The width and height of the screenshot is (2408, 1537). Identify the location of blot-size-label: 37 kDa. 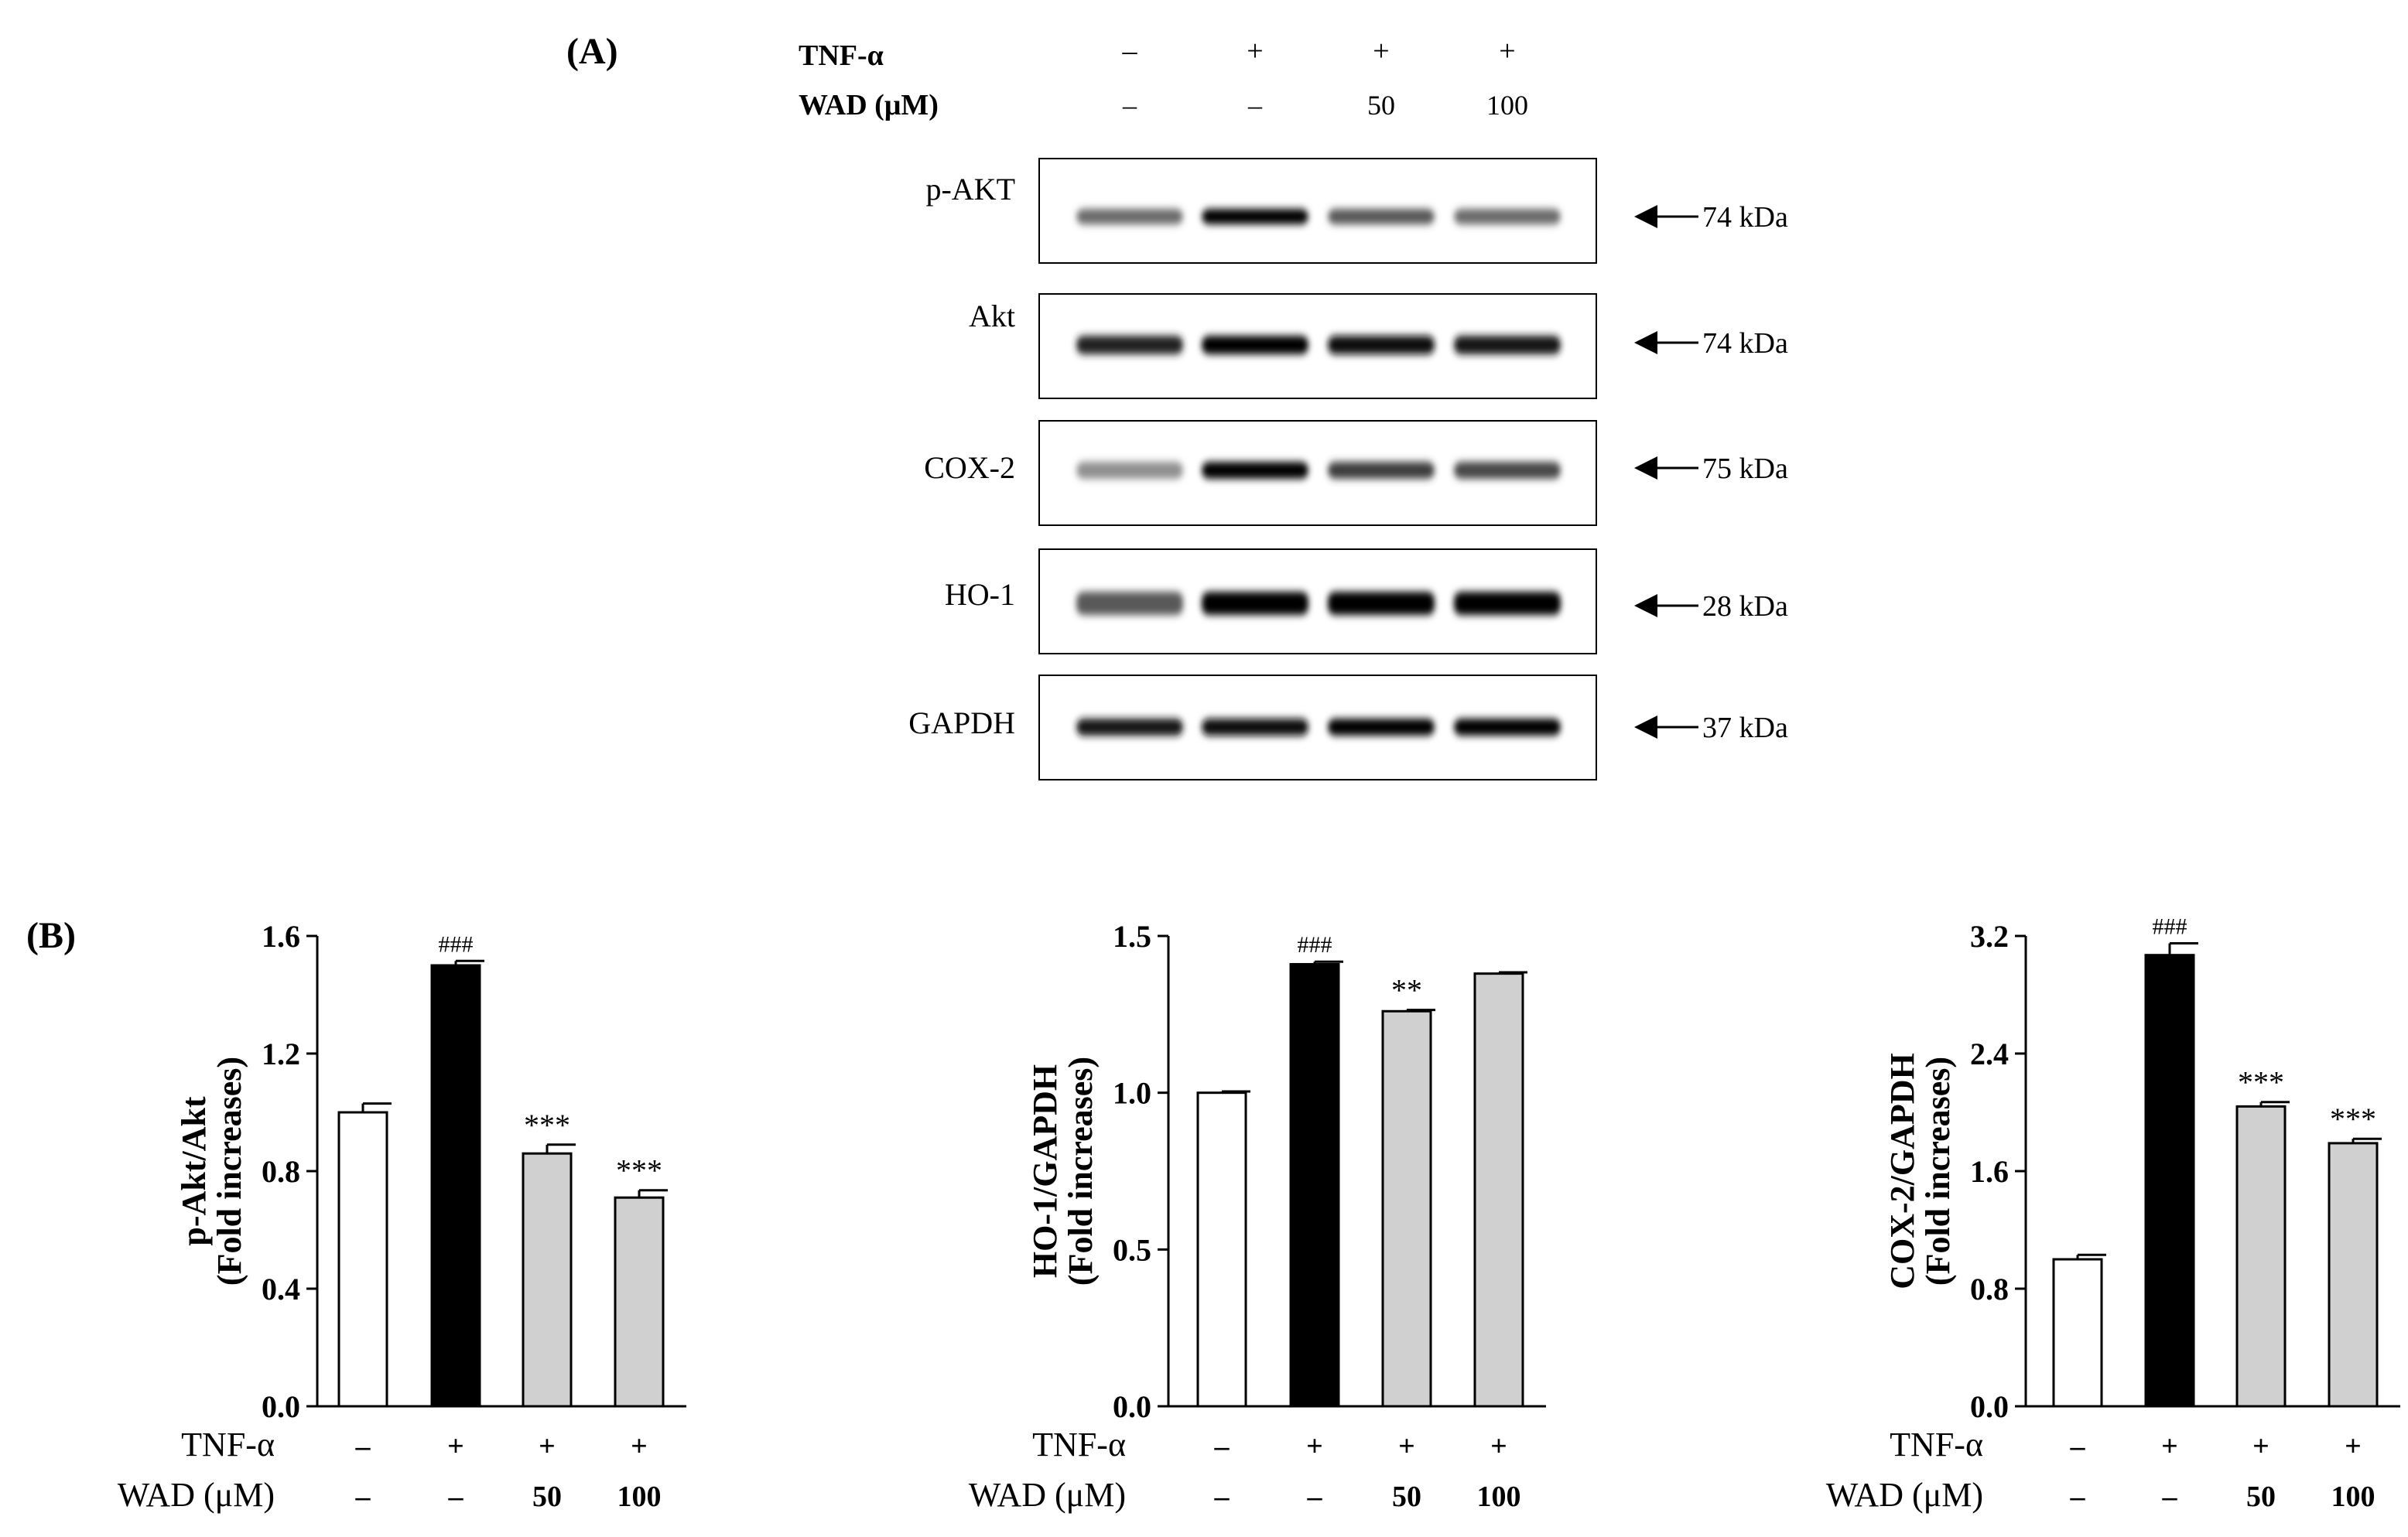
(1745, 728).